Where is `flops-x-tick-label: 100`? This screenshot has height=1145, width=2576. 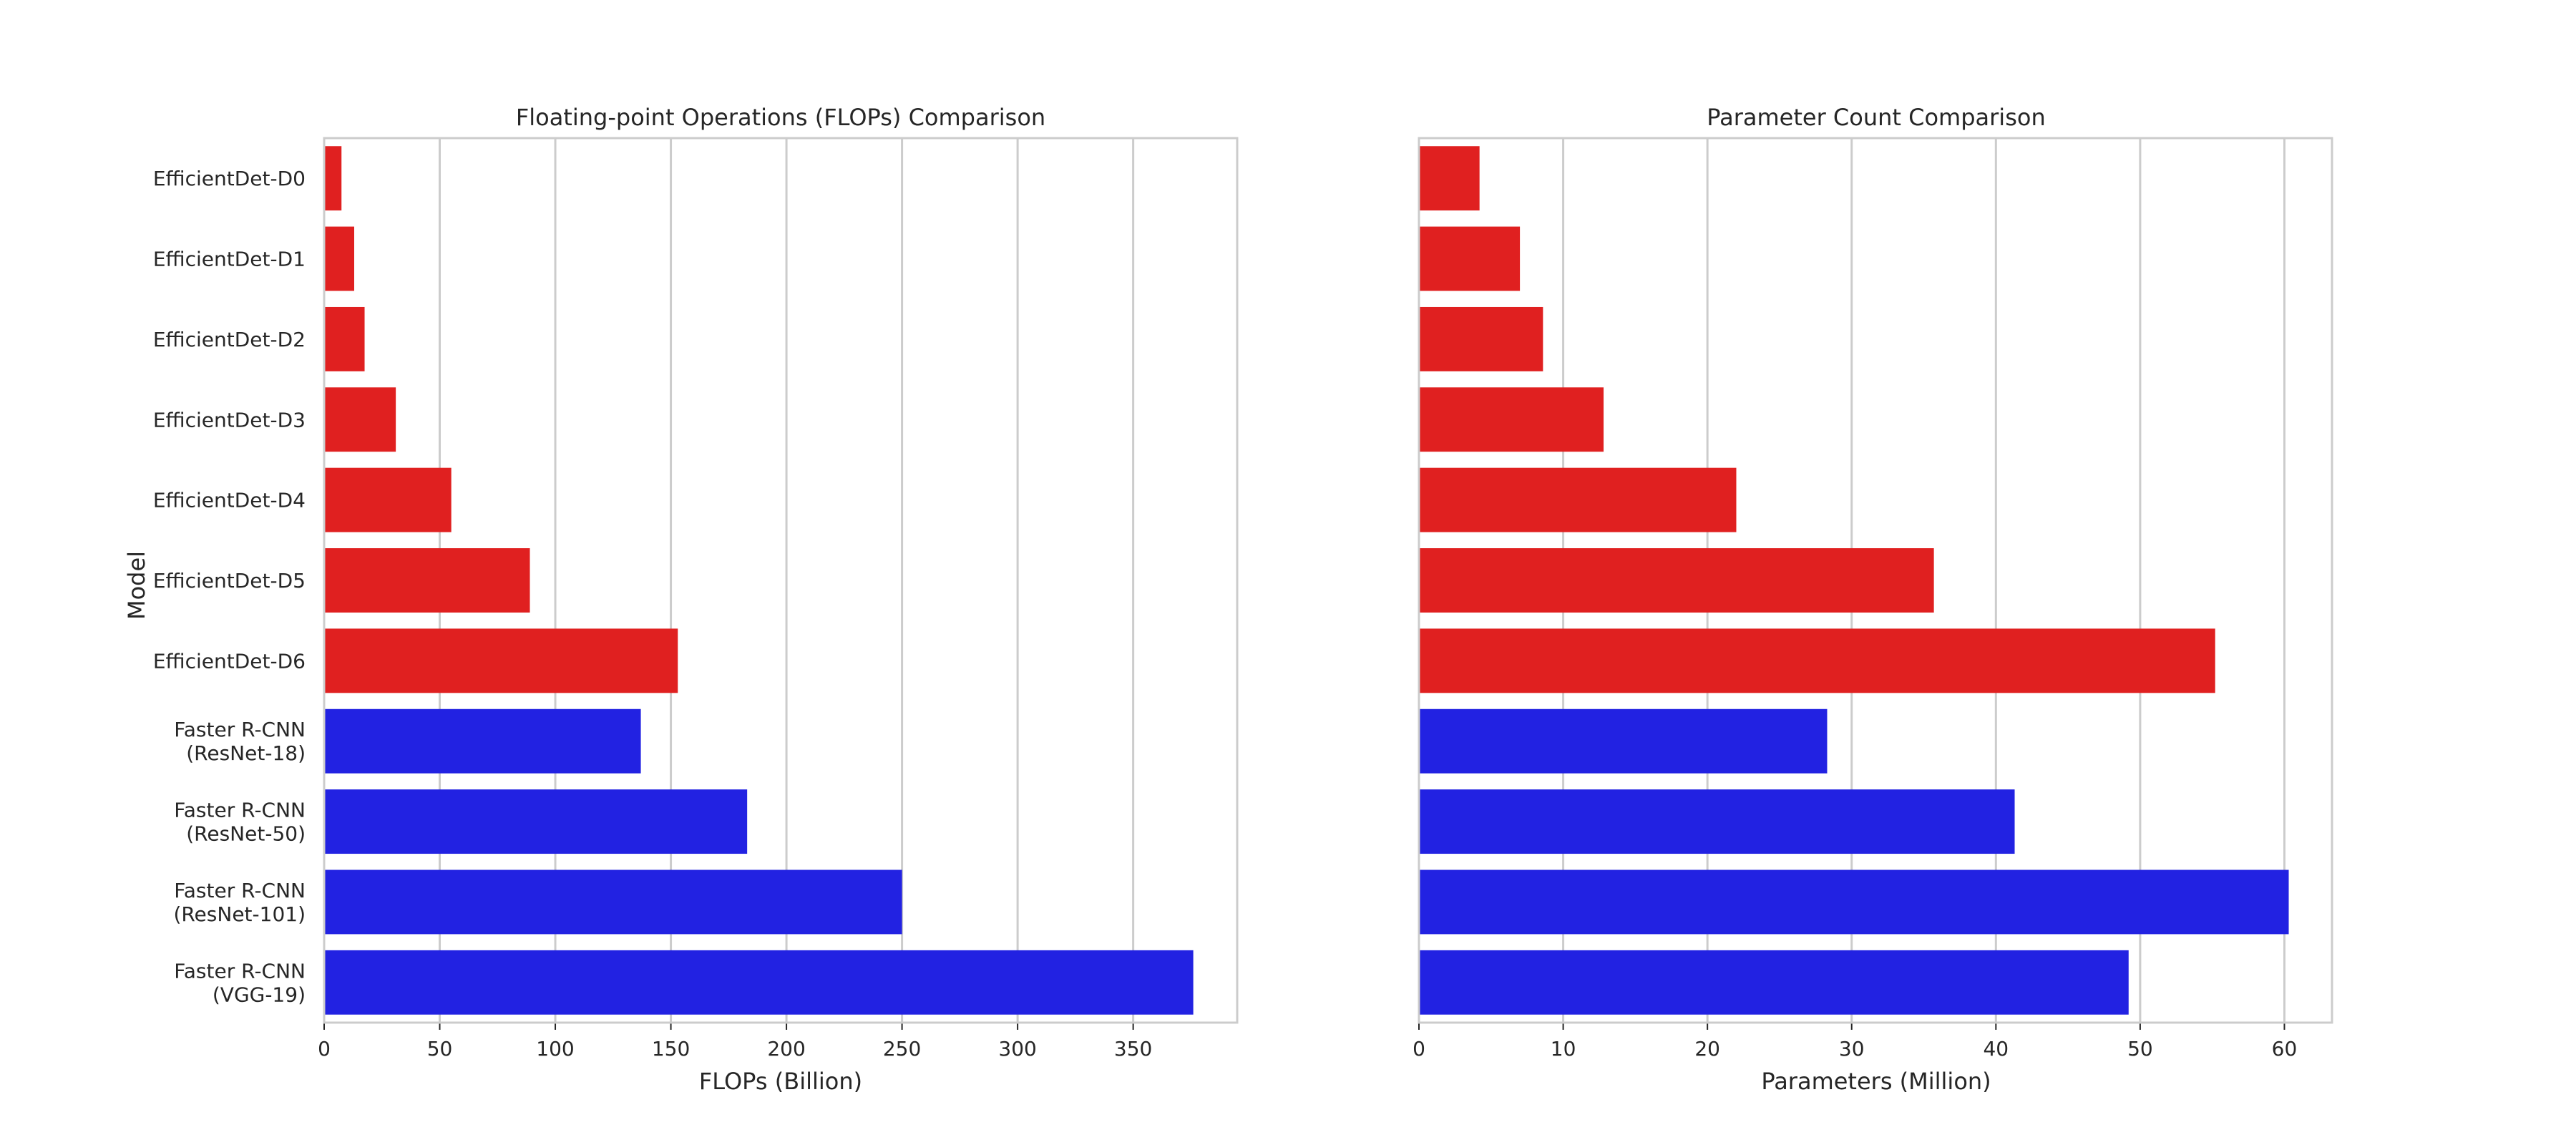 flops-x-tick-label: 100 is located at coordinates (555, 1049).